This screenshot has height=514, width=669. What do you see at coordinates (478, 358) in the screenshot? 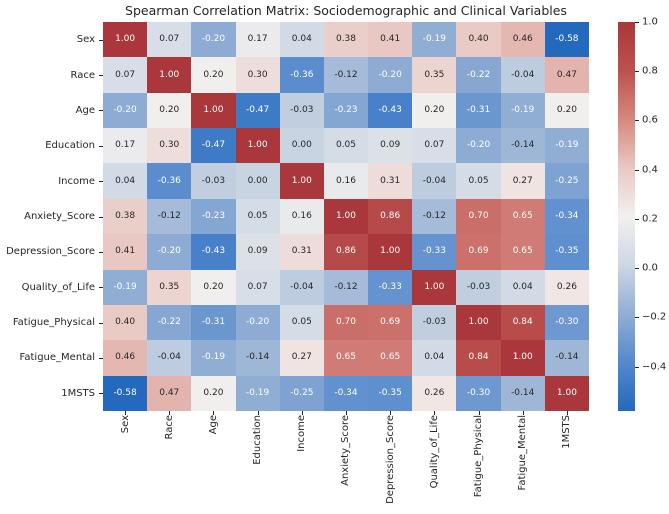
I see `heatmap-cell: 0.84` at bounding box center [478, 358].